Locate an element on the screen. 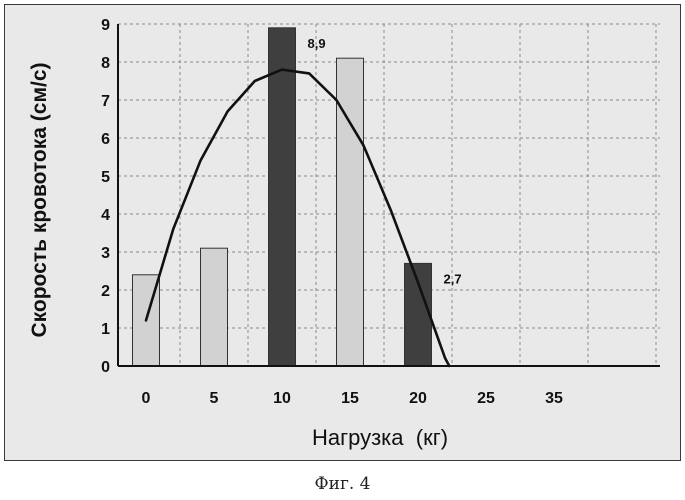 The width and height of the screenshot is (685, 500). x-tick-label: 15 is located at coordinates (350, 398).